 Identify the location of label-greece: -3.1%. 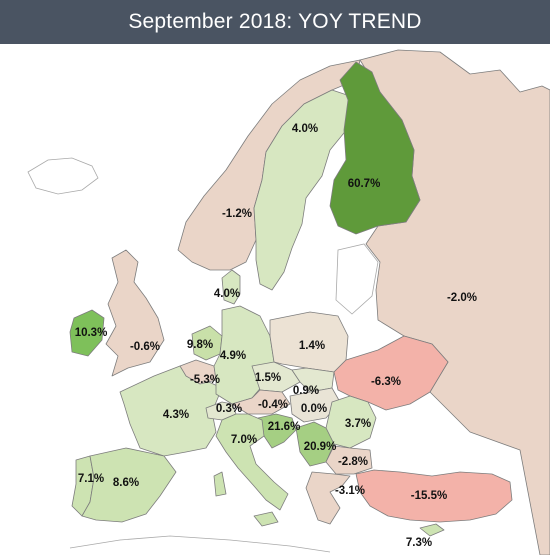
(350, 491).